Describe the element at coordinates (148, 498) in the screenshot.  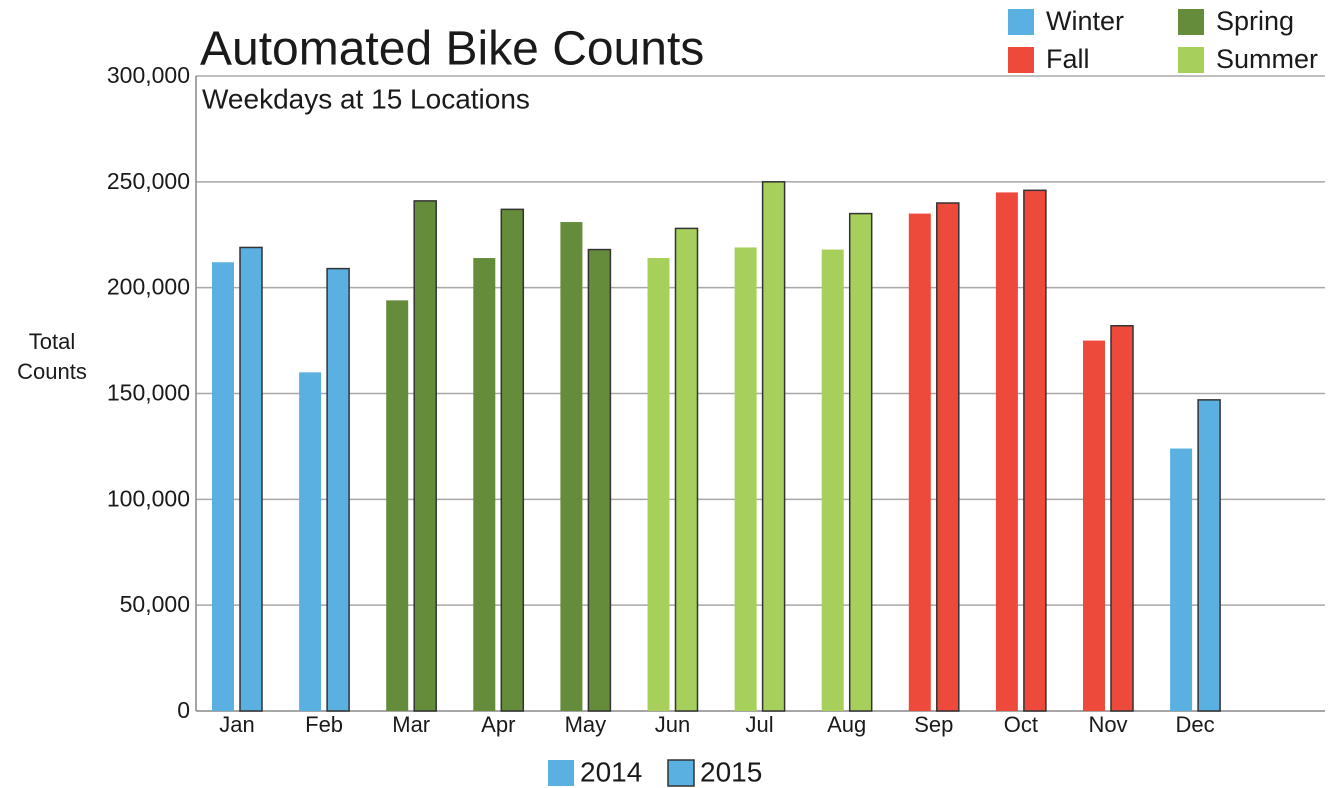
I see `y-tick-label: 100,000` at that location.